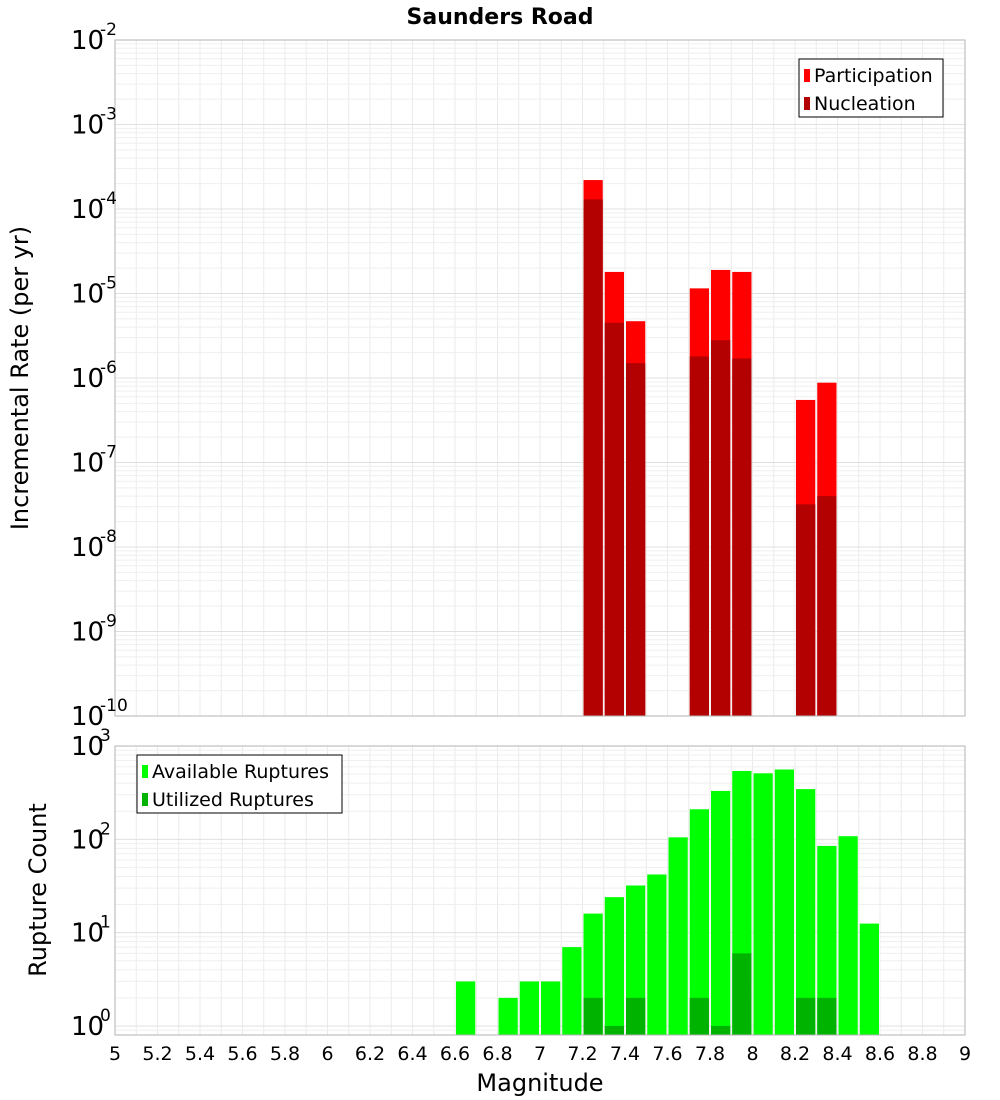 The width and height of the screenshot is (1000, 1100). I want to click on x-tick-label: 9, so click(965, 1054).